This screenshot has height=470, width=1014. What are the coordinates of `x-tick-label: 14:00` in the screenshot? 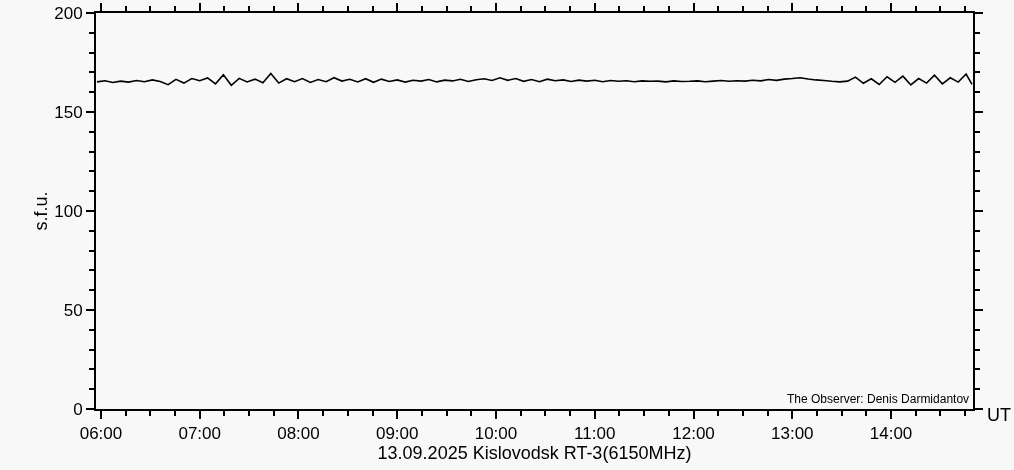 It's located at (891, 434).